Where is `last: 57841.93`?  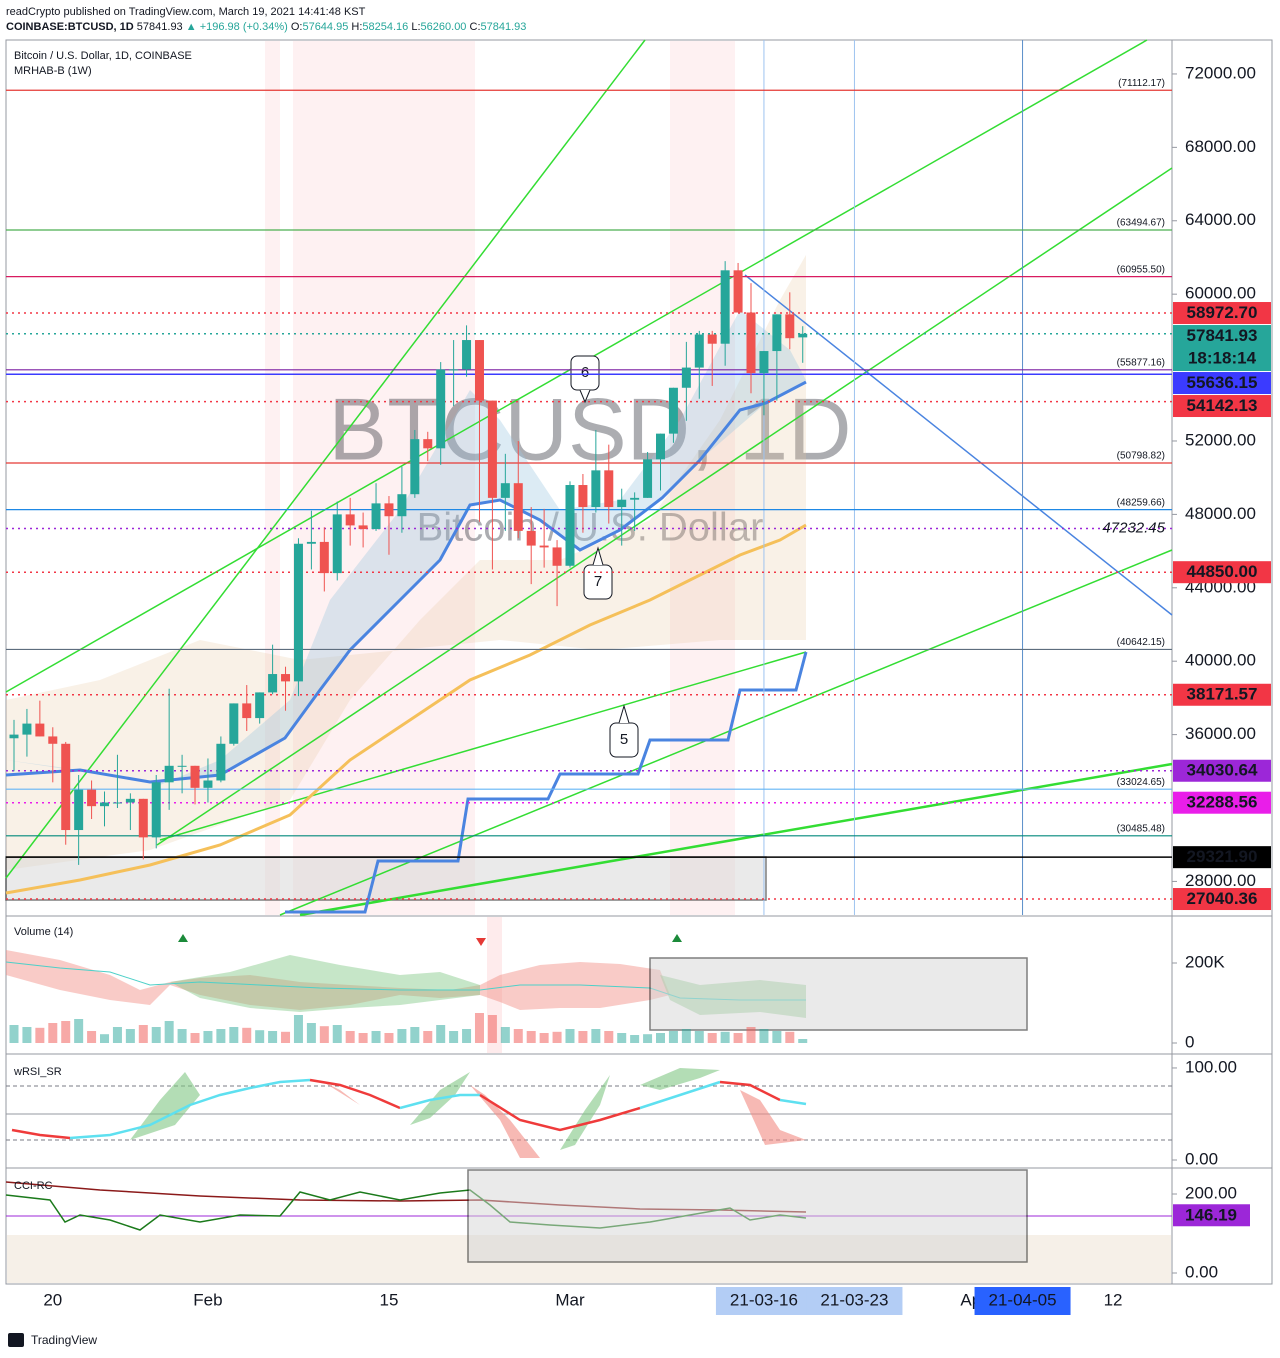 last: 57841.93 is located at coordinates (160, 27).